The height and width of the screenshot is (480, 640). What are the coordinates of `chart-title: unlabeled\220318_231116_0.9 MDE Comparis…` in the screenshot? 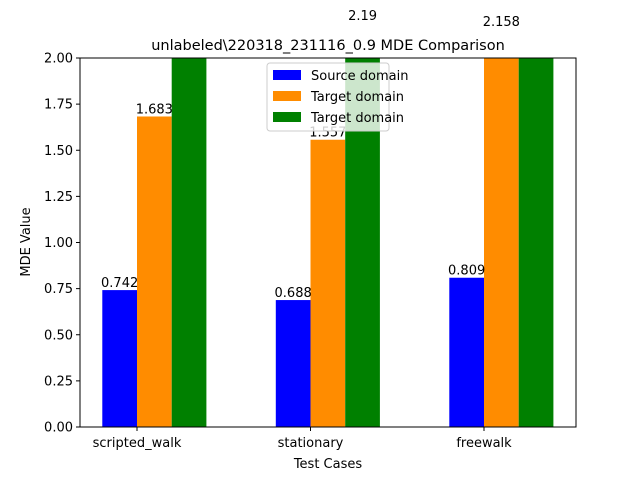 It's located at (328, 46).